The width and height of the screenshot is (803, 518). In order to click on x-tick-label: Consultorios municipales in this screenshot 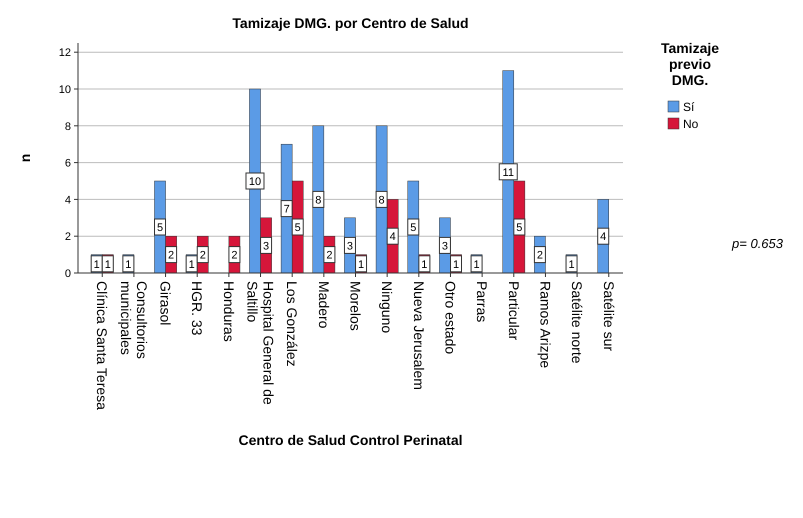, I will do `click(134, 320)`.